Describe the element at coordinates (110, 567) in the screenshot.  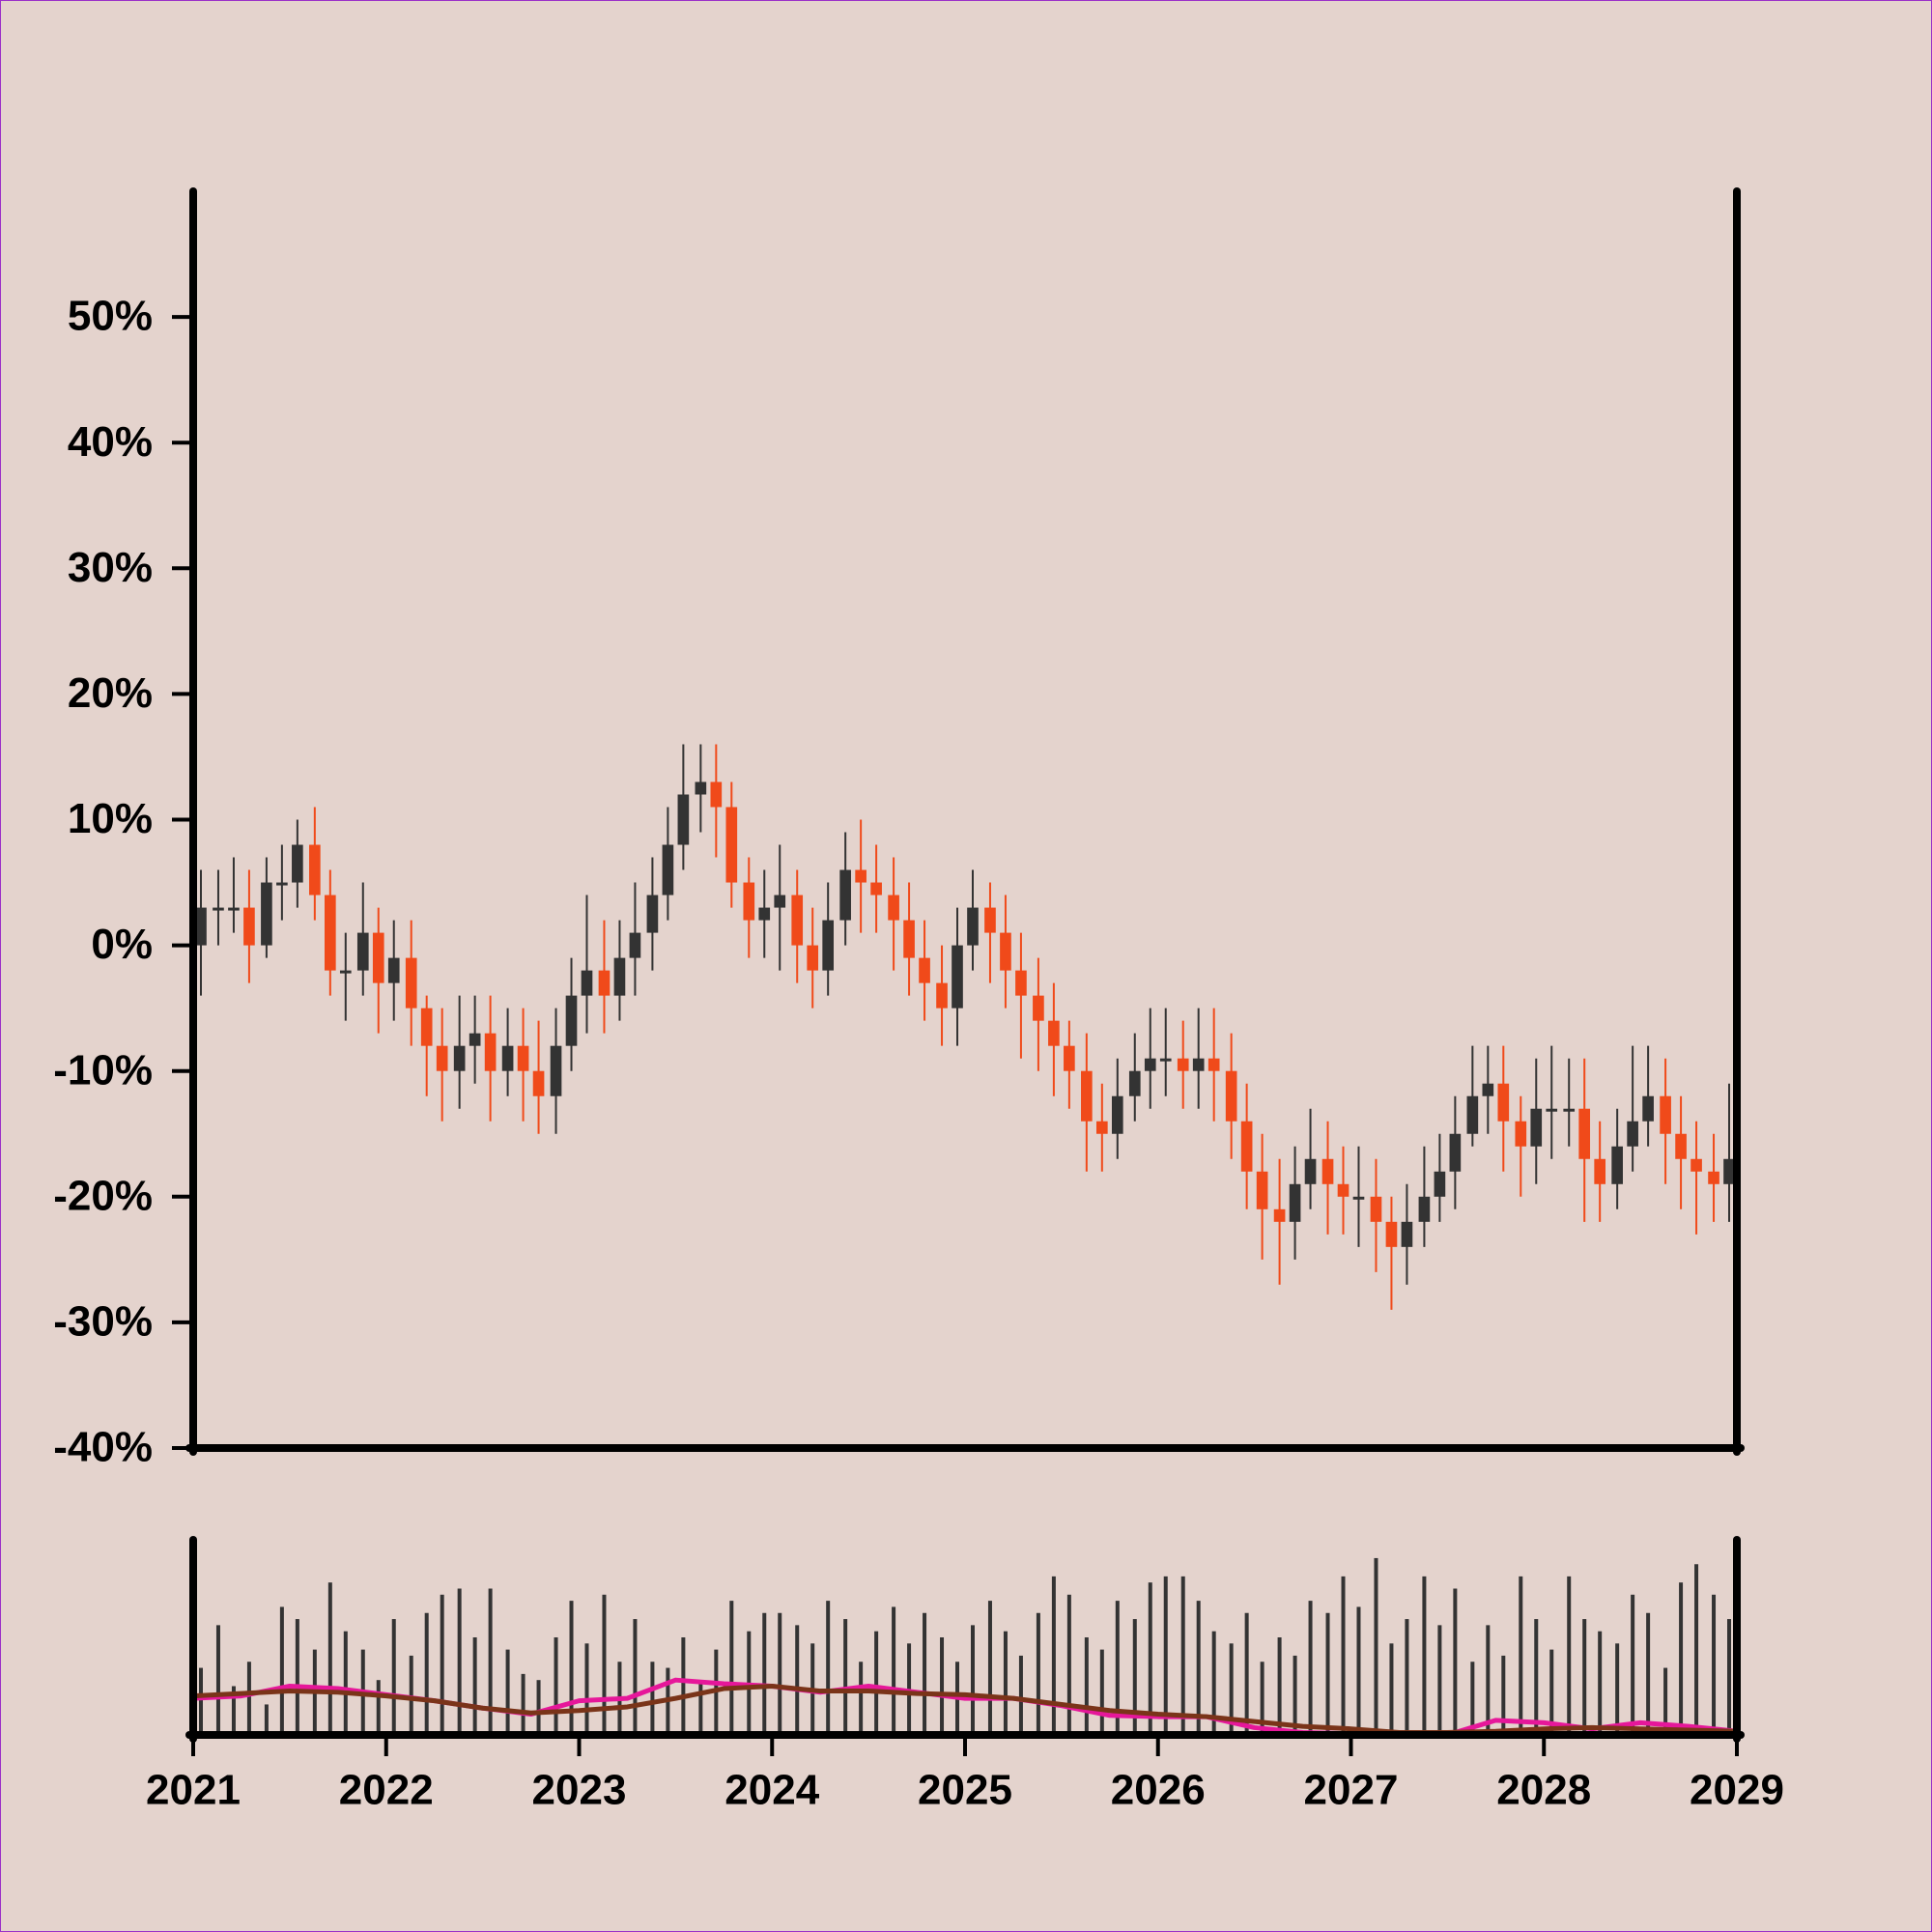
I see `y-tick-label: 30%` at that location.